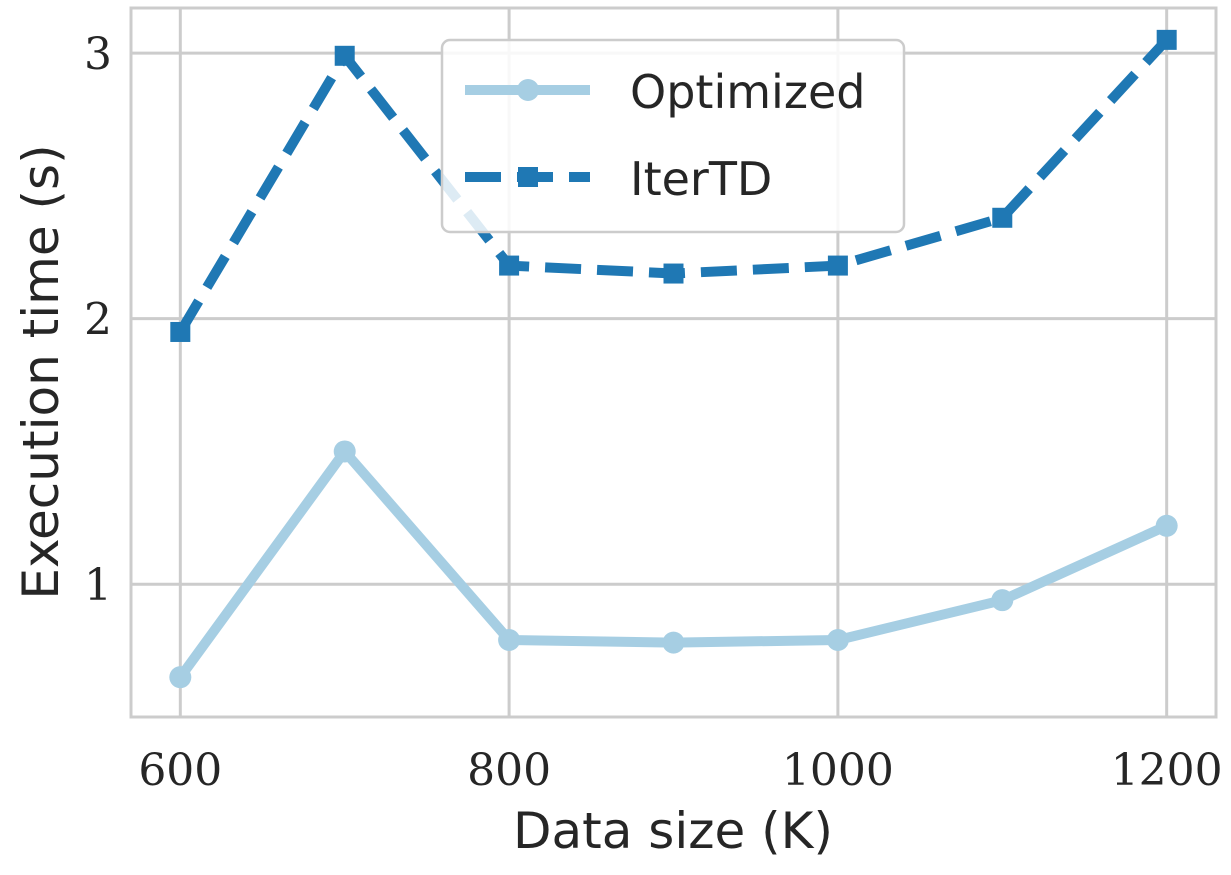 This screenshot has width=1231, height=875. What do you see at coordinates (41, 371) in the screenshot?
I see `y-axis-label: Execution time (s)` at bounding box center [41, 371].